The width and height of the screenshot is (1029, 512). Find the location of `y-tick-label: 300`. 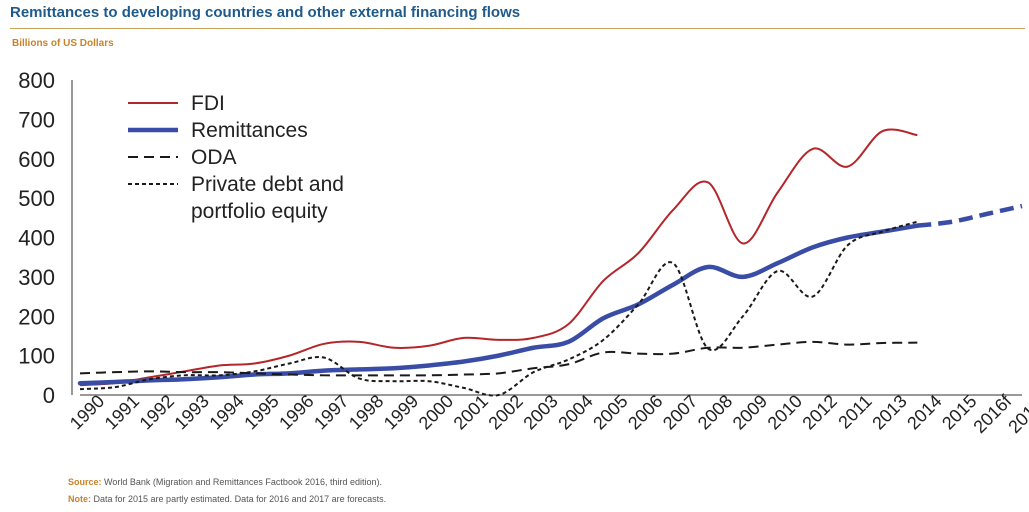

y-tick-label: 300 is located at coordinates (36, 277).